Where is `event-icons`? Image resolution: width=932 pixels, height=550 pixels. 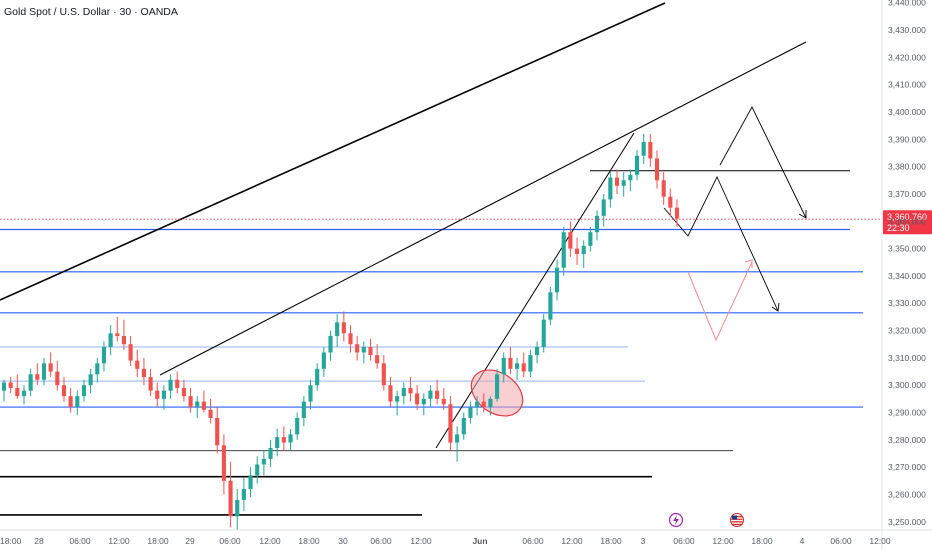
event-icons is located at coordinates (706, 520).